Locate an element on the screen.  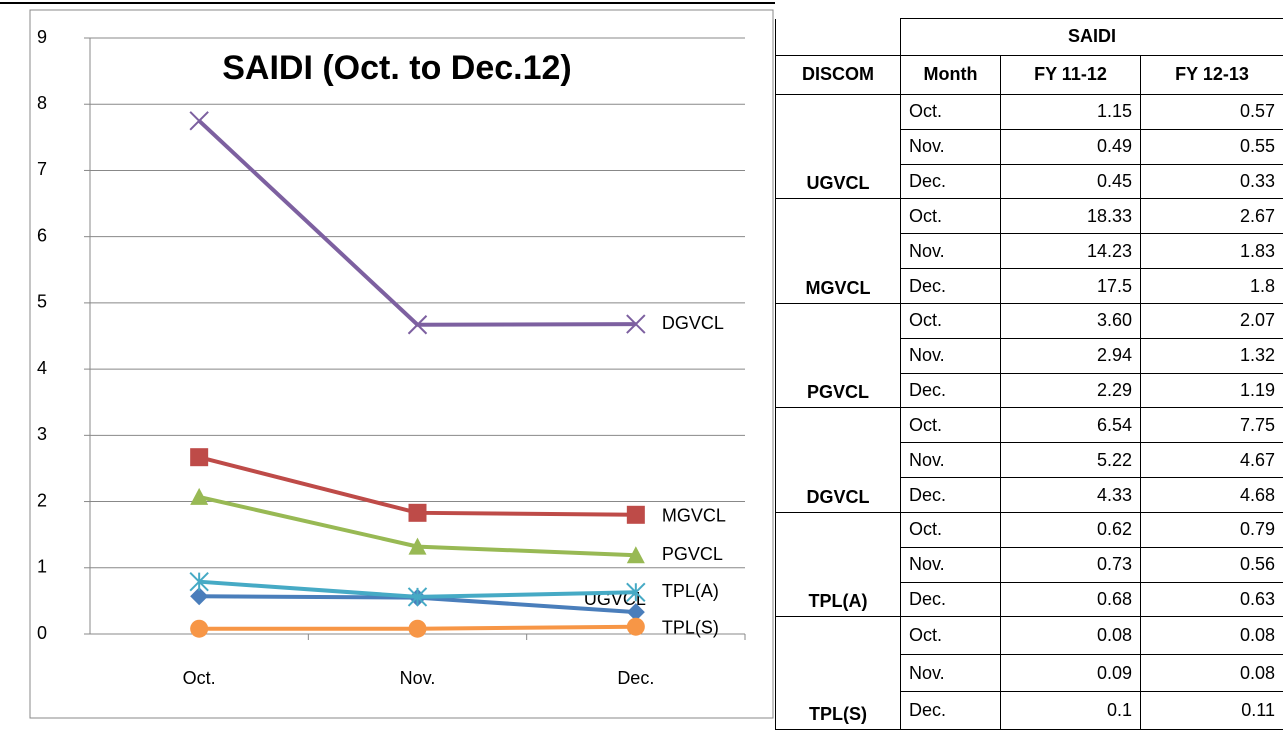
table-cell: 18.33 is located at coordinates (1070, 216).